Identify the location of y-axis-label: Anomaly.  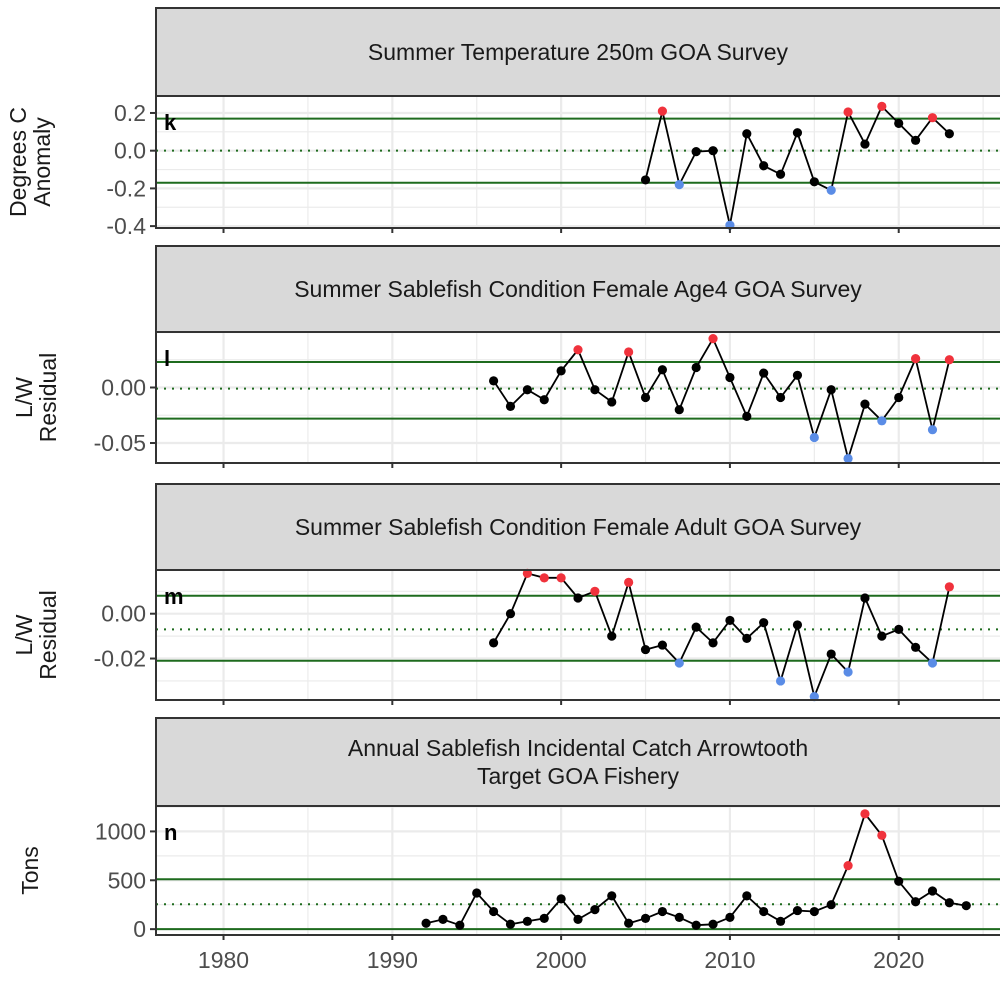
(42, 162).